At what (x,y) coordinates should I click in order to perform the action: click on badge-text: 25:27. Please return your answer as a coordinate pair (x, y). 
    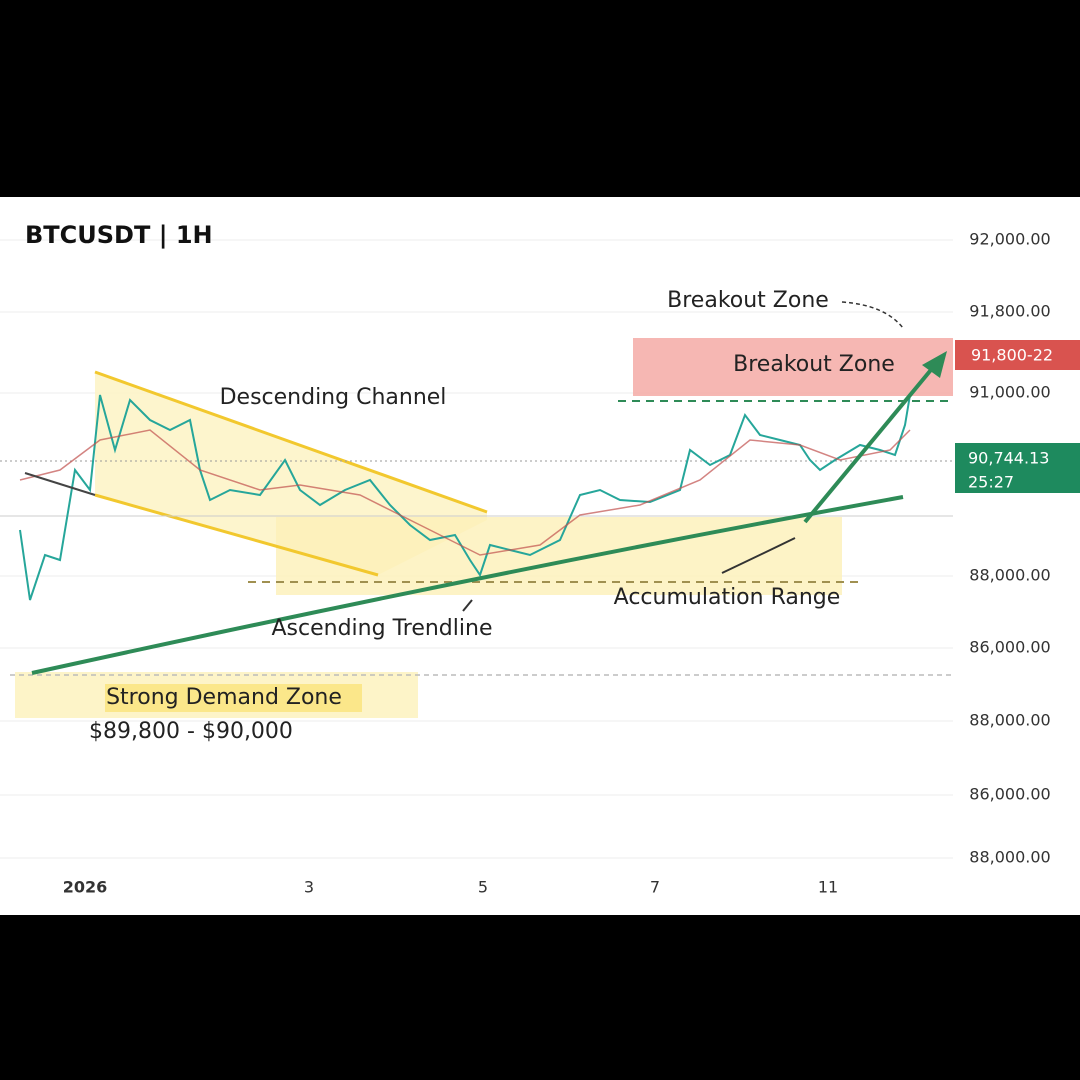
    Looking at the image, I should click on (991, 482).